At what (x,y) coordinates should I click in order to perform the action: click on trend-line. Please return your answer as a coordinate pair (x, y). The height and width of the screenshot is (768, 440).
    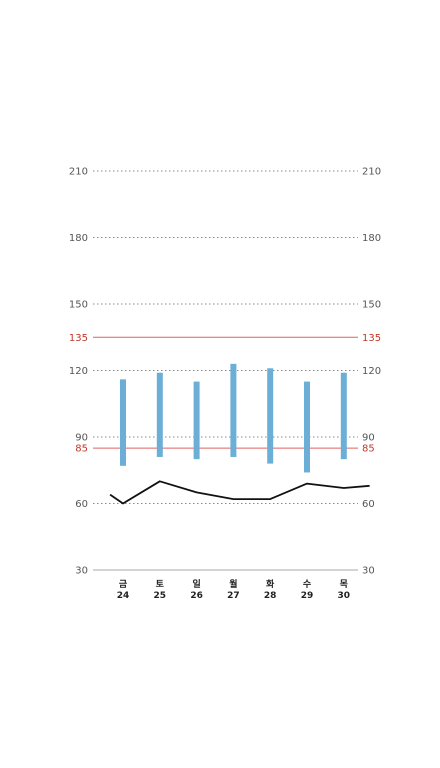
    Looking at the image, I should click on (239, 492).